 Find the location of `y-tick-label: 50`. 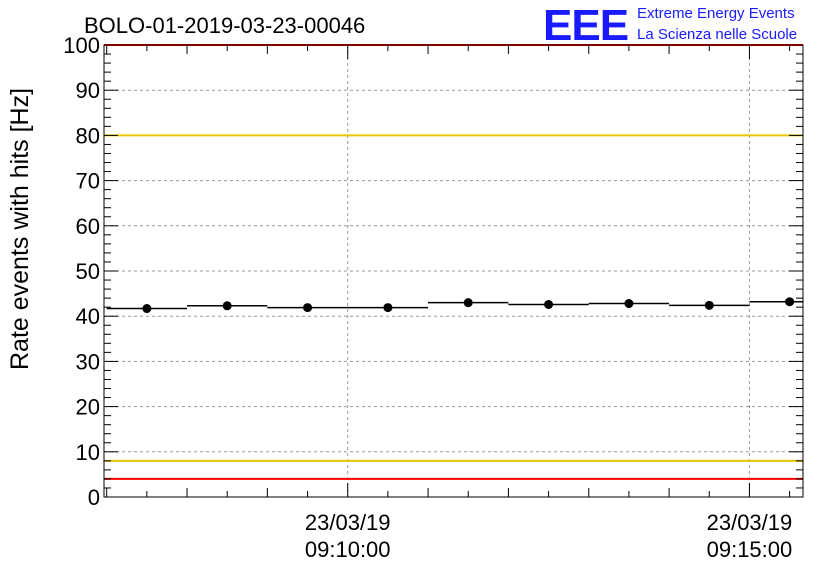

y-tick-label: 50 is located at coordinates (88, 271).